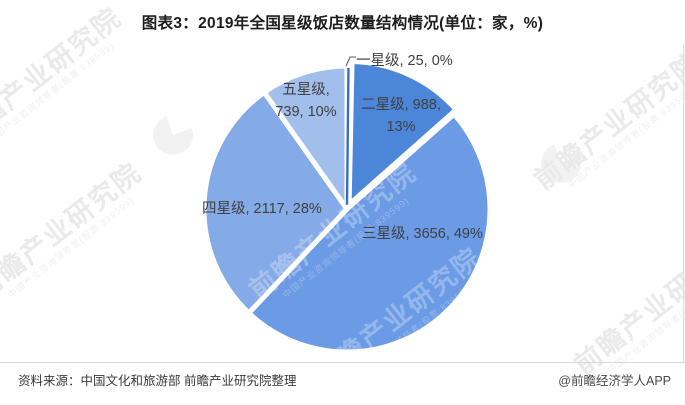 Image resolution: width=685 pixels, height=405 pixels. What do you see at coordinates (342, 362) in the screenshot?
I see `footer-divider` at bounding box center [342, 362].